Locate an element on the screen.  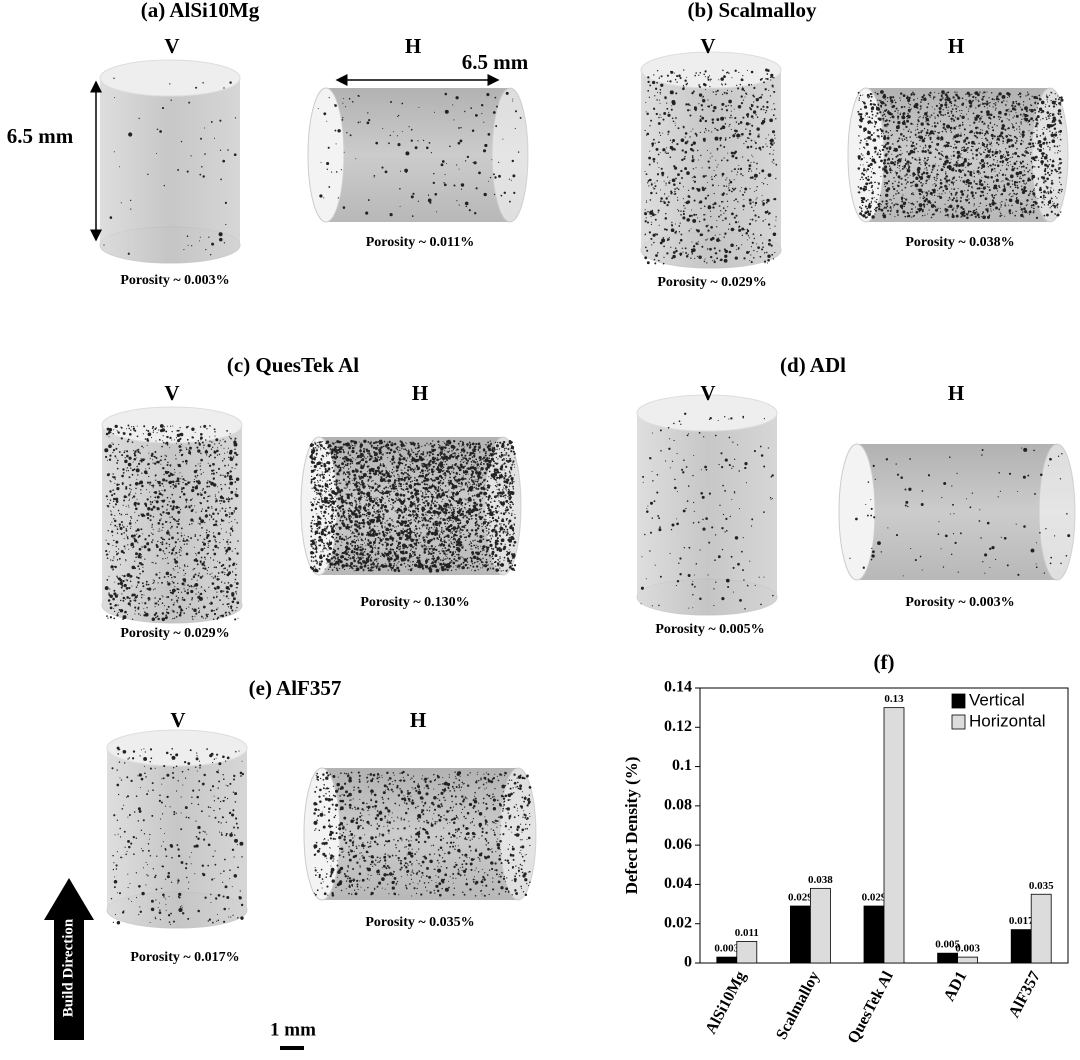
porosity-label: Porosity ~ 0.005% is located at coordinates (709, 629).